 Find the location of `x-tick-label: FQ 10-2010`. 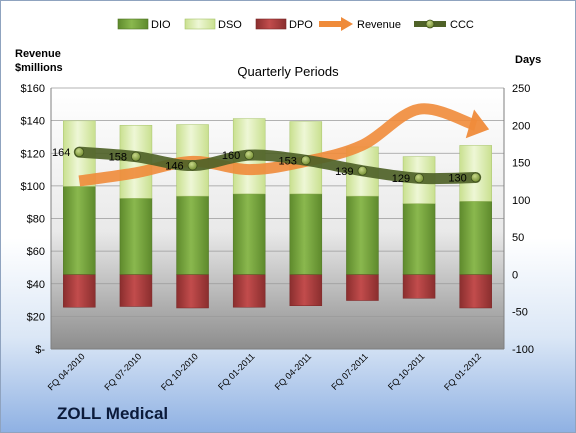

x-tick-label: FQ 10-2010 is located at coordinates (179, 371).